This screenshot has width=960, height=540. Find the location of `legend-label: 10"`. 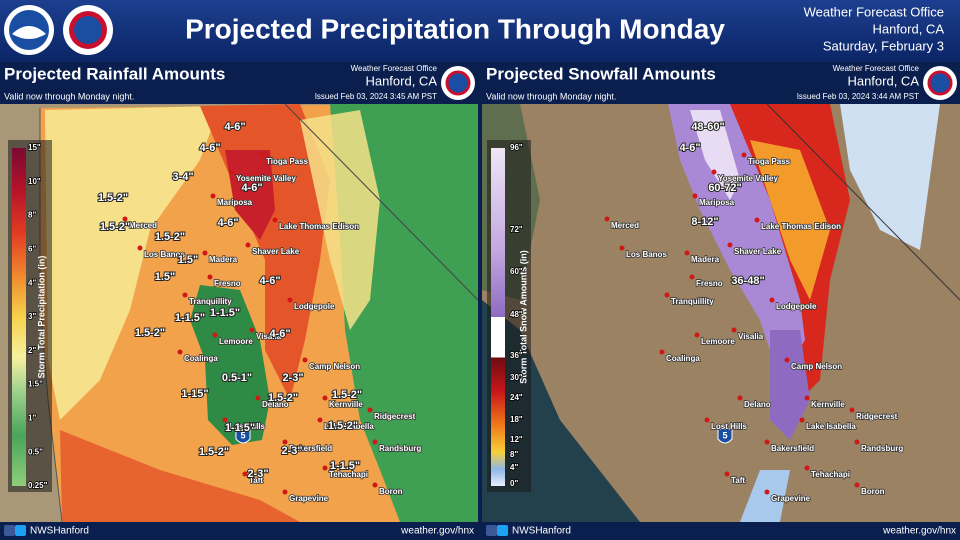

legend-label: 10" is located at coordinates (34, 181).